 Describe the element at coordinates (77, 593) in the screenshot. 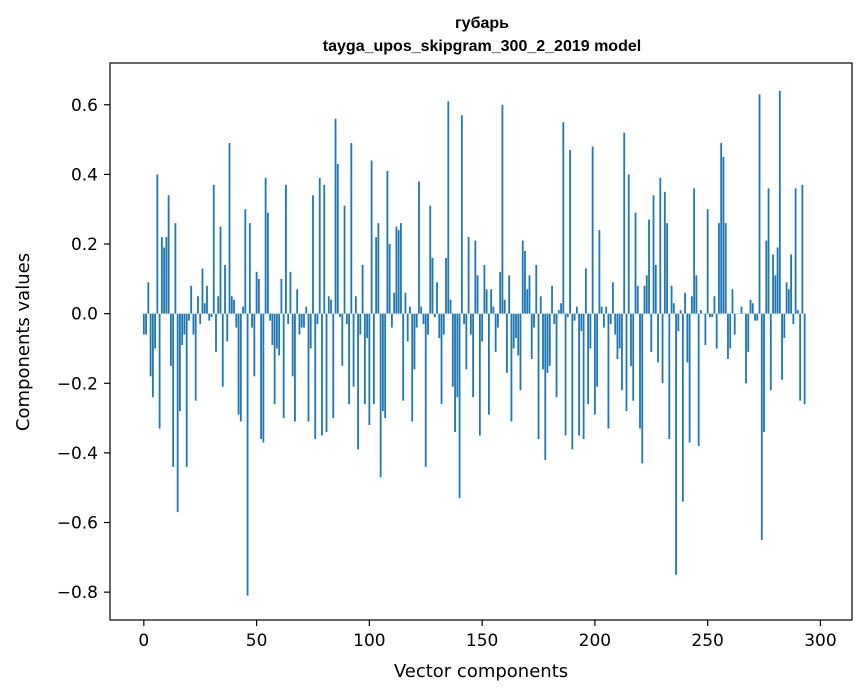

I see `y-tick-label: −0.8` at that location.